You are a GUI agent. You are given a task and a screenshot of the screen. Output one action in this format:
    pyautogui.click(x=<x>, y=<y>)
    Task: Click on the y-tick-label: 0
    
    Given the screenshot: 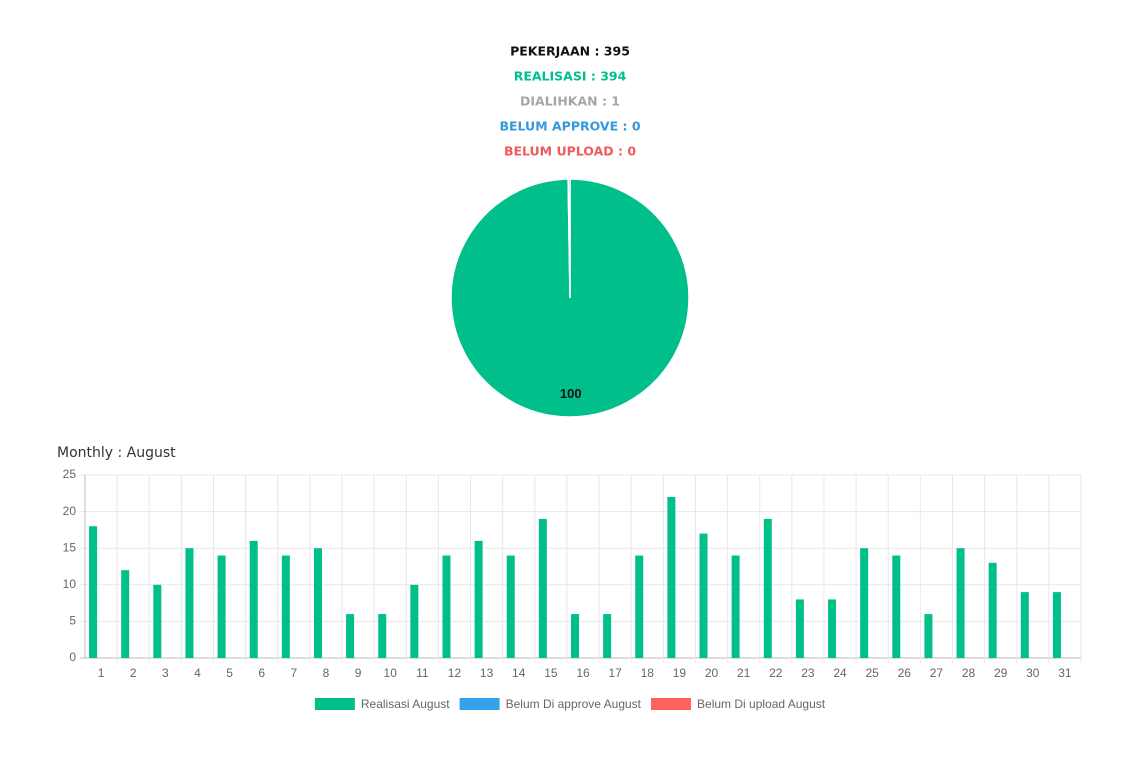 What is the action you would take?
    pyautogui.click(x=72, y=657)
    